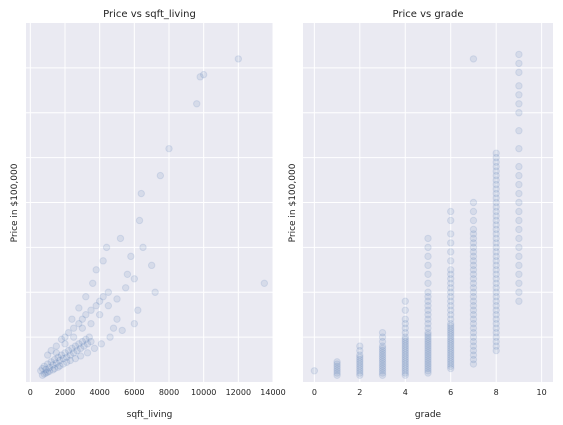 Image resolution: width=563 pixels, height=425 pixels. Describe the element at coordinates (272, 392) in the screenshot. I see `x-tick-label: 14000` at that location.